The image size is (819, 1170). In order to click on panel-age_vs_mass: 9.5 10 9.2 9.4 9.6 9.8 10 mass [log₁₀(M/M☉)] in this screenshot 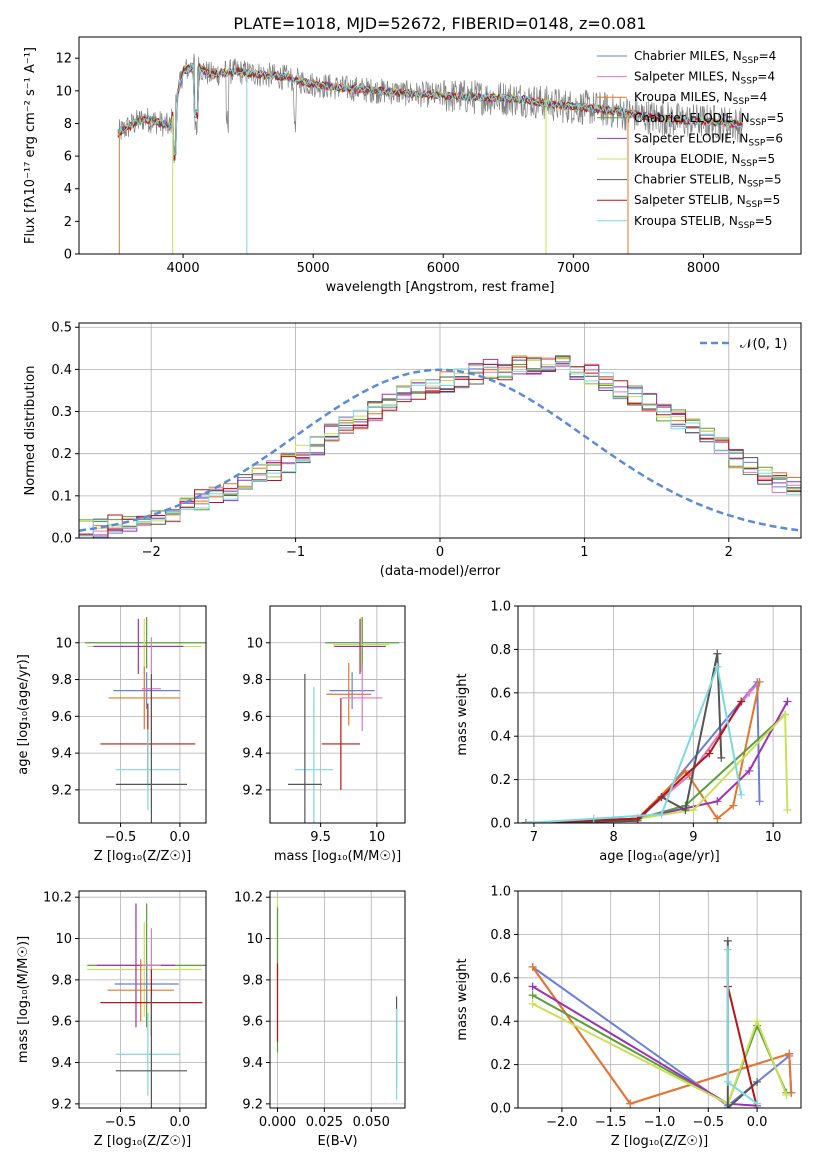, I will do `click(324, 734)`.